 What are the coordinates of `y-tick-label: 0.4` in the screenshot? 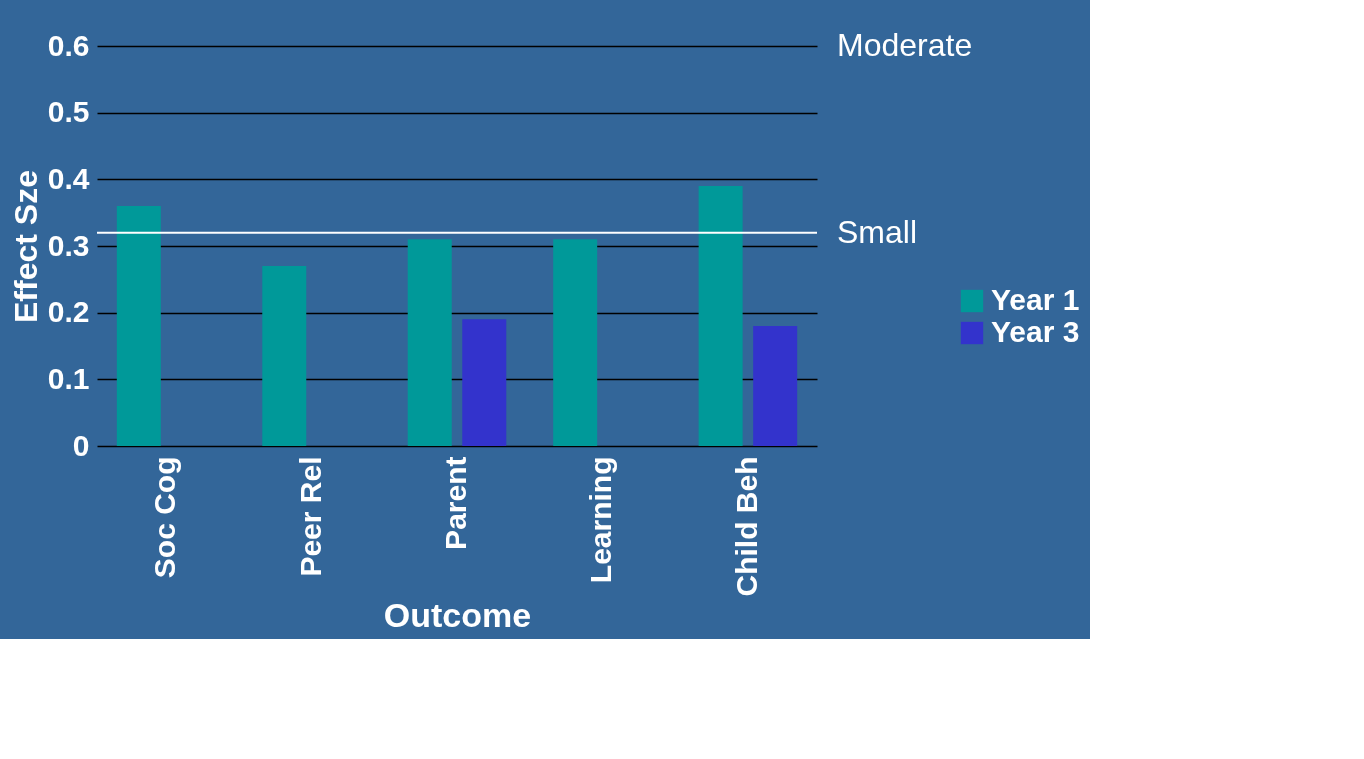 It's located at (68, 178).